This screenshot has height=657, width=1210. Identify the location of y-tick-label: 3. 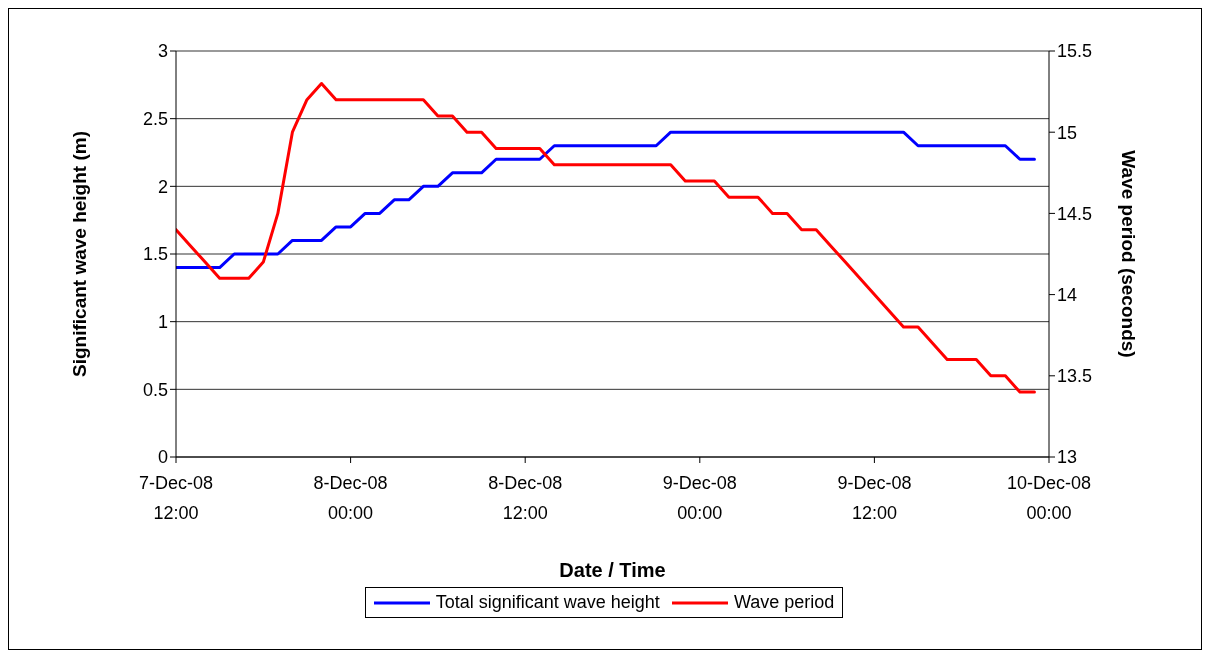
(162, 51).